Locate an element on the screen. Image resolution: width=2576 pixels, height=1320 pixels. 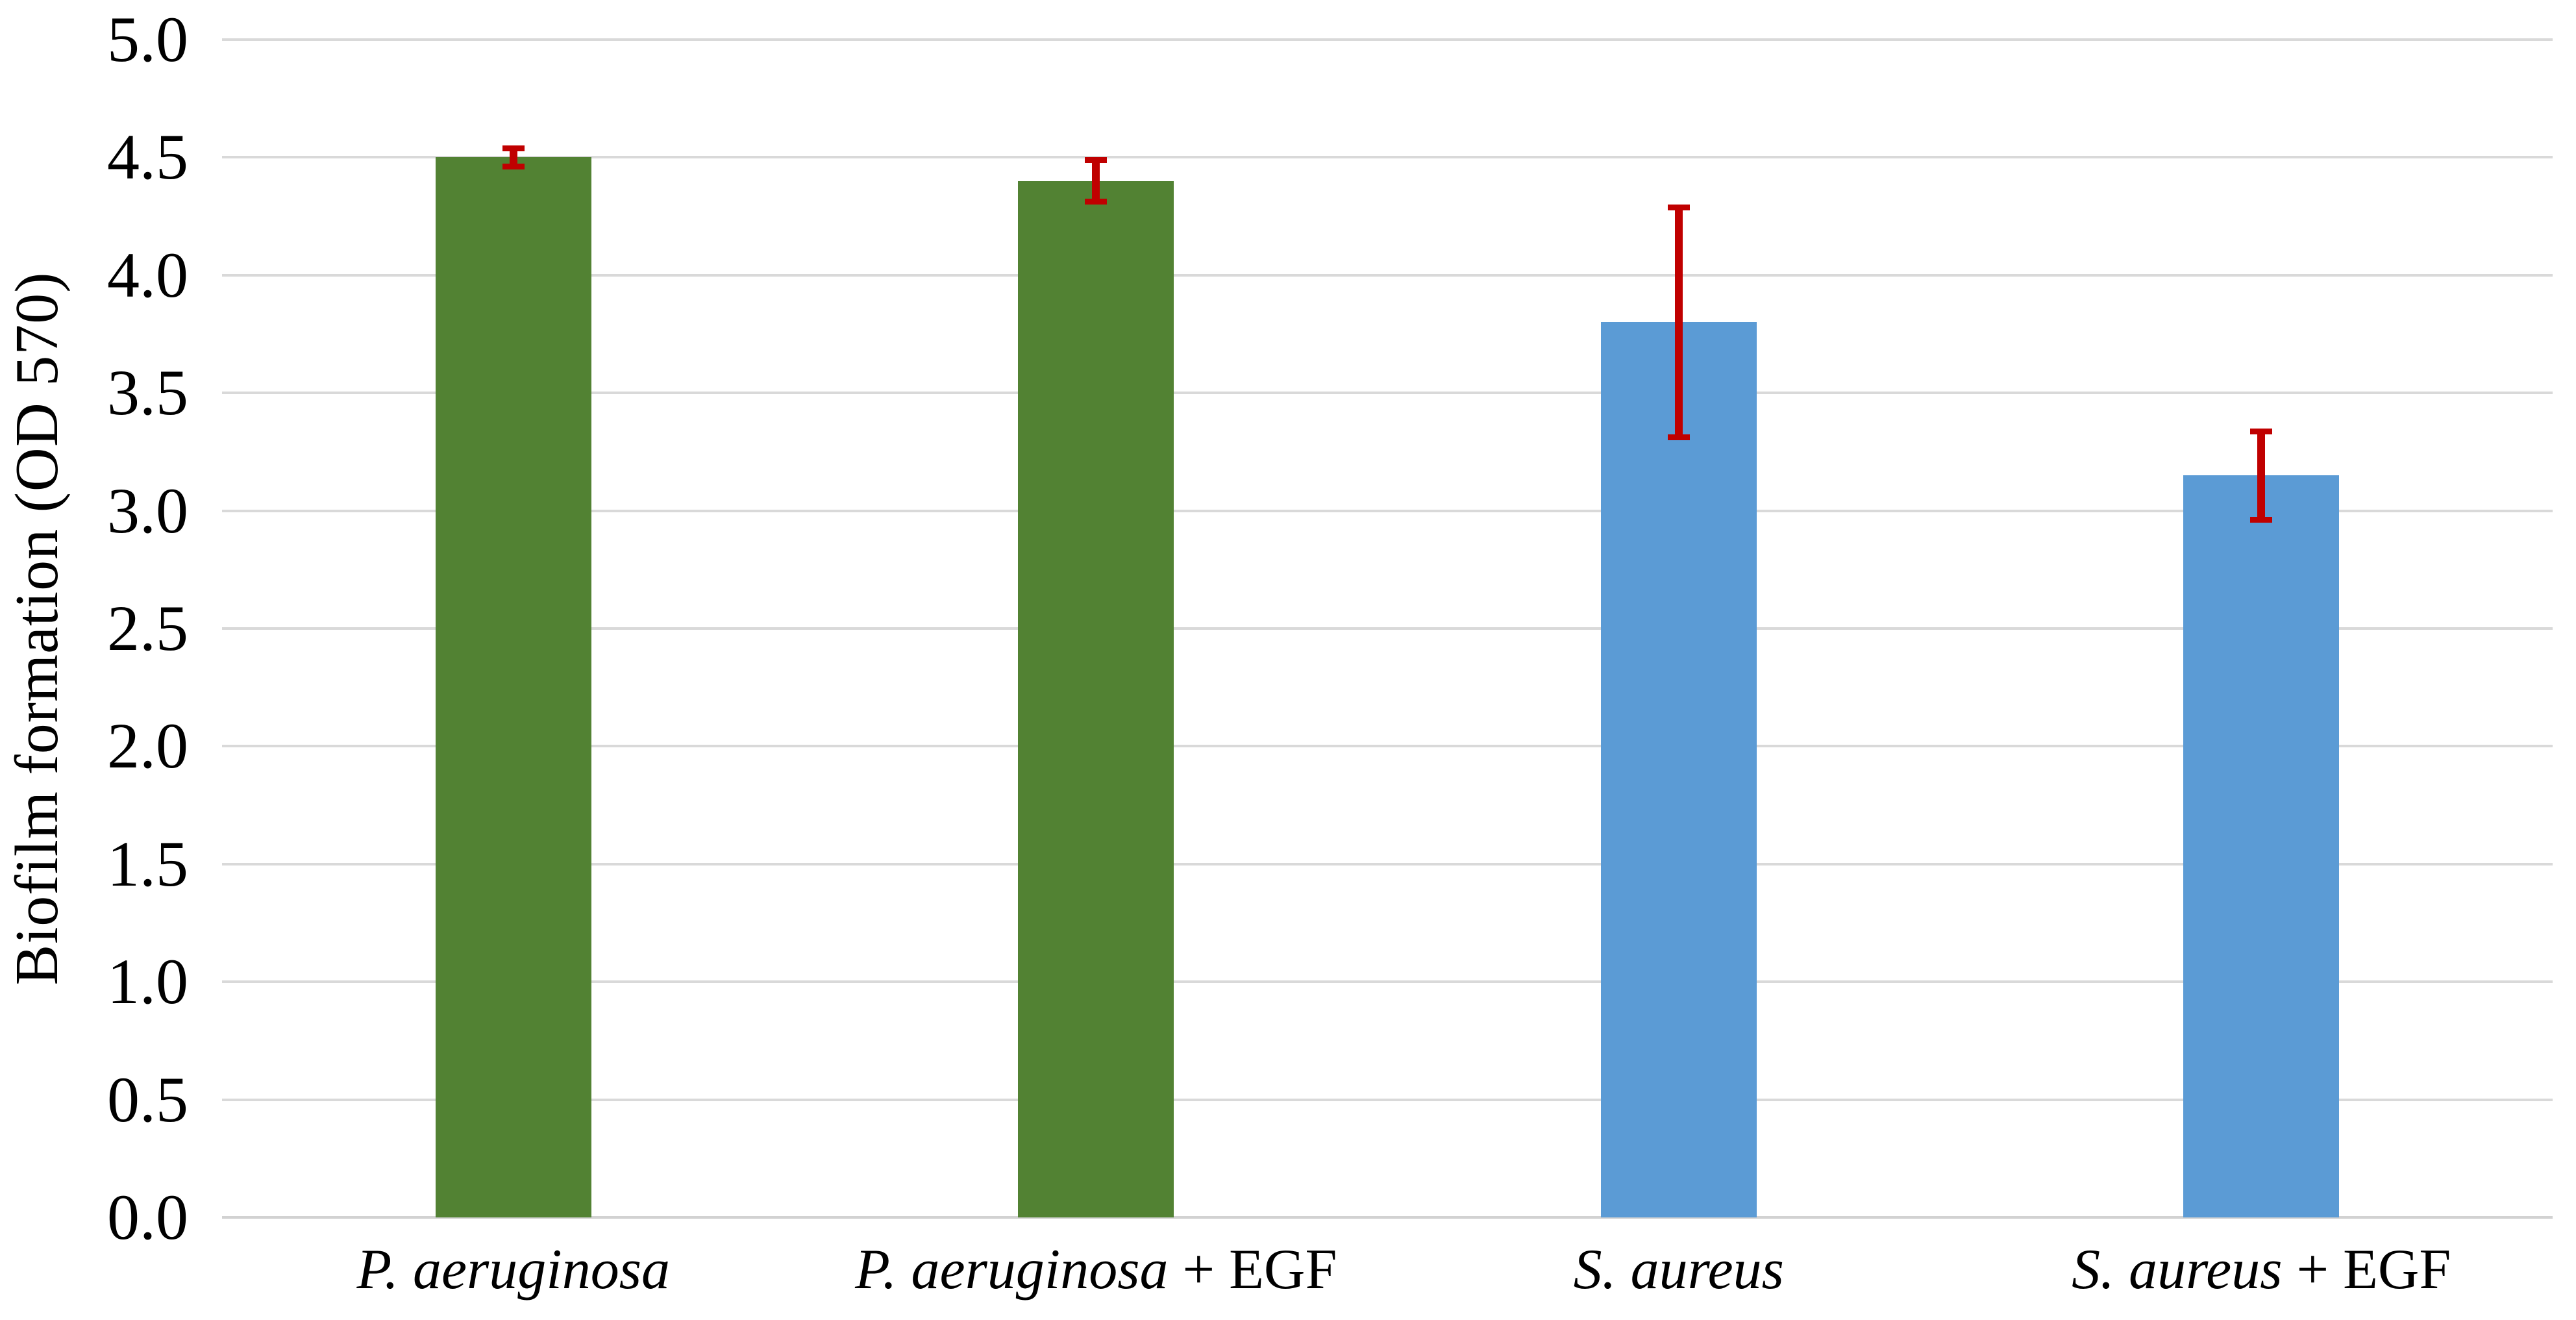
x-category-label: P. aeruginosa is located at coordinates (513, 1270).